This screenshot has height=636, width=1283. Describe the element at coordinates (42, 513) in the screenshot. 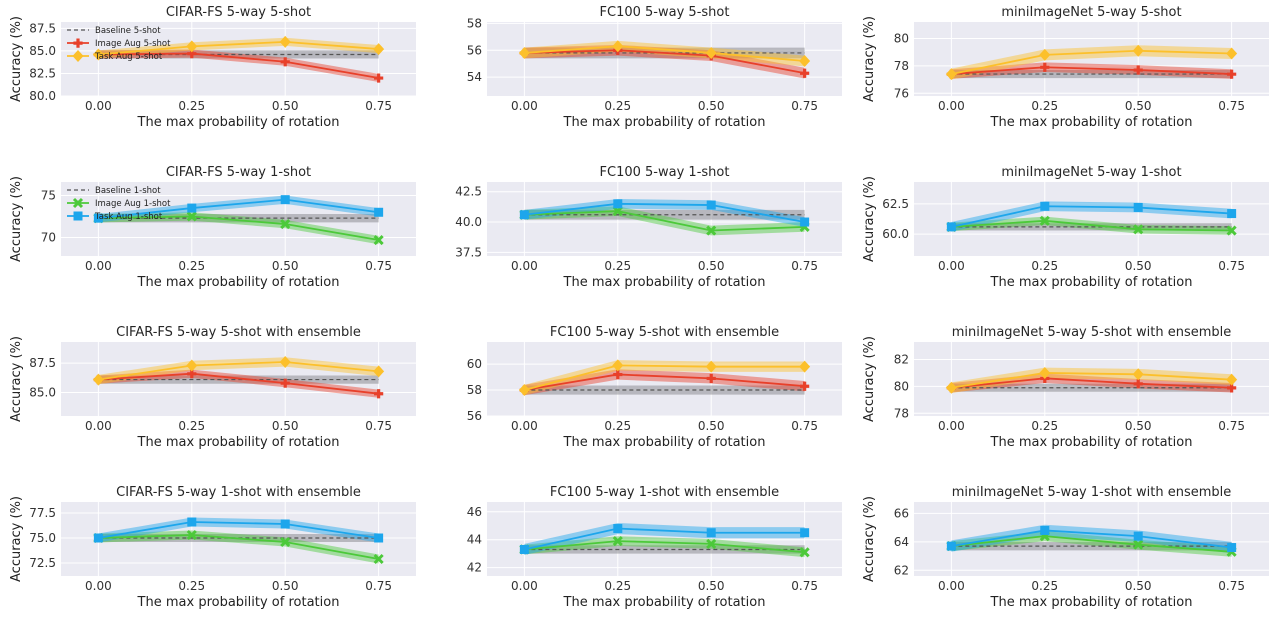

I see `y-tick-label: 77.5` at that location.